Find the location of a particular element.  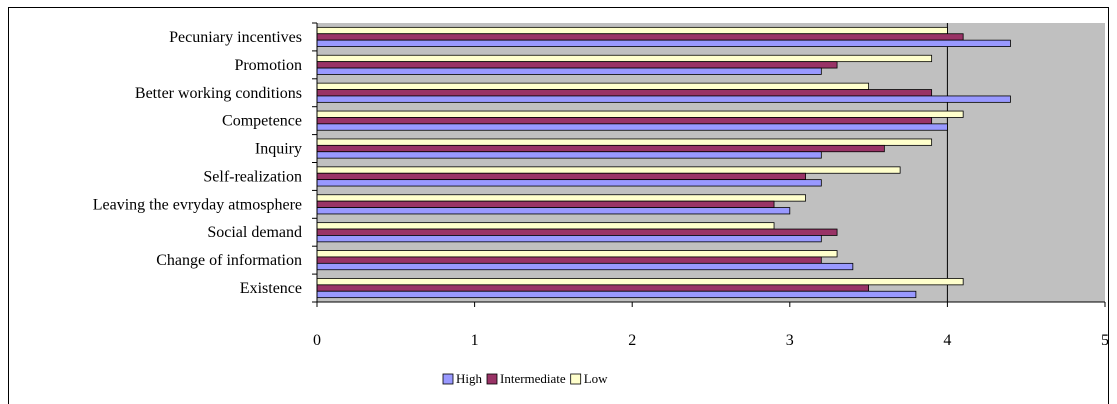

x-tick-label-5: 5 is located at coordinates (1105, 340).